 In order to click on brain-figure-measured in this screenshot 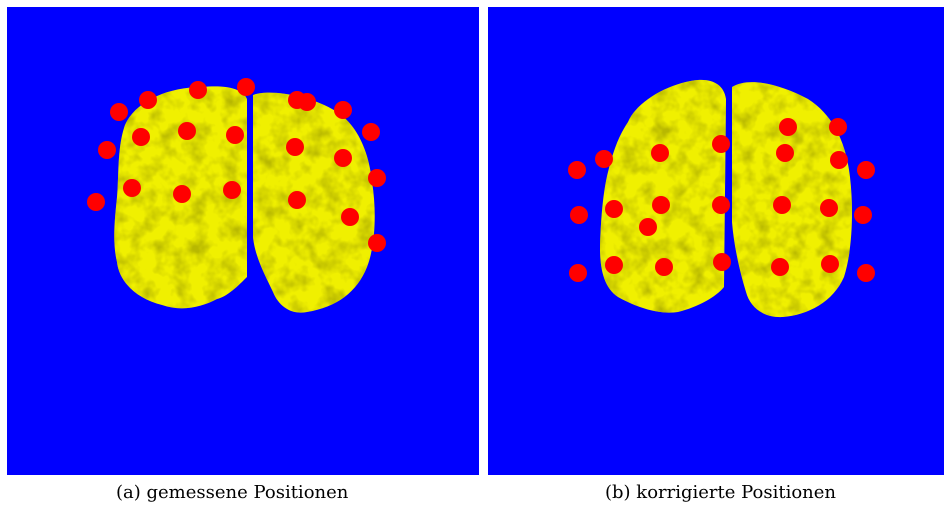, I will do `click(236, 195)`.